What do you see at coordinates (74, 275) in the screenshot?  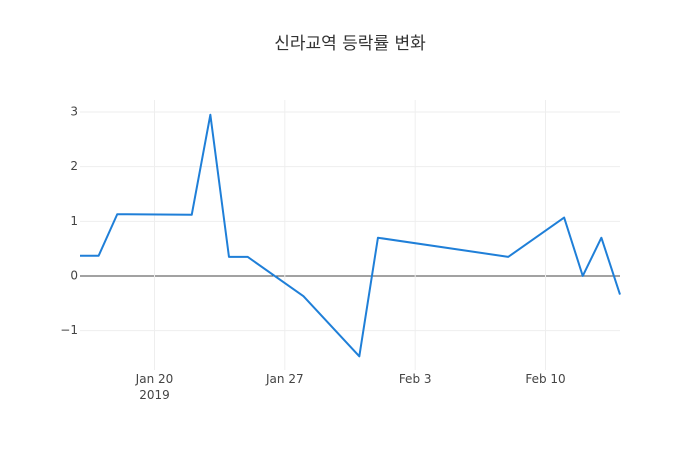 I see `y-tick-label: 0` at bounding box center [74, 275].